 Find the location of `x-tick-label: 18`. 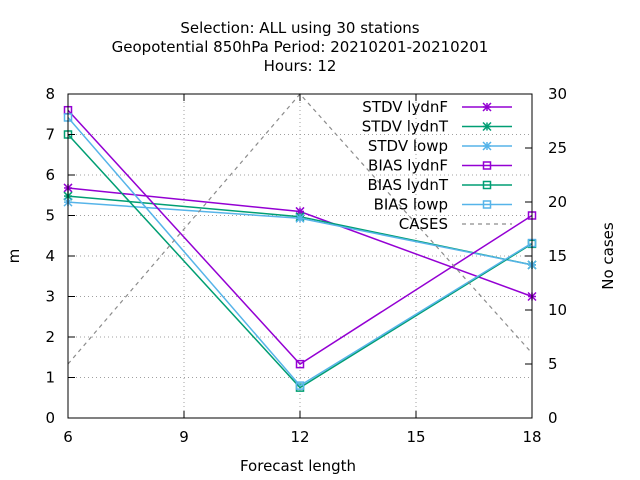

x-tick-label: 18 is located at coordinates (531, 437).